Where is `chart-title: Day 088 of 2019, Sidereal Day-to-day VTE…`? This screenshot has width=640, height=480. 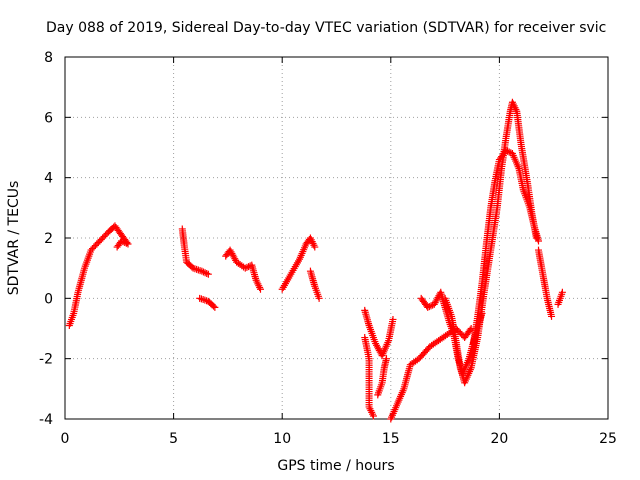 chart-title: Day 088 of 2019, Sidereal Day-to-day VTE… is located at coordinates (326, 28).